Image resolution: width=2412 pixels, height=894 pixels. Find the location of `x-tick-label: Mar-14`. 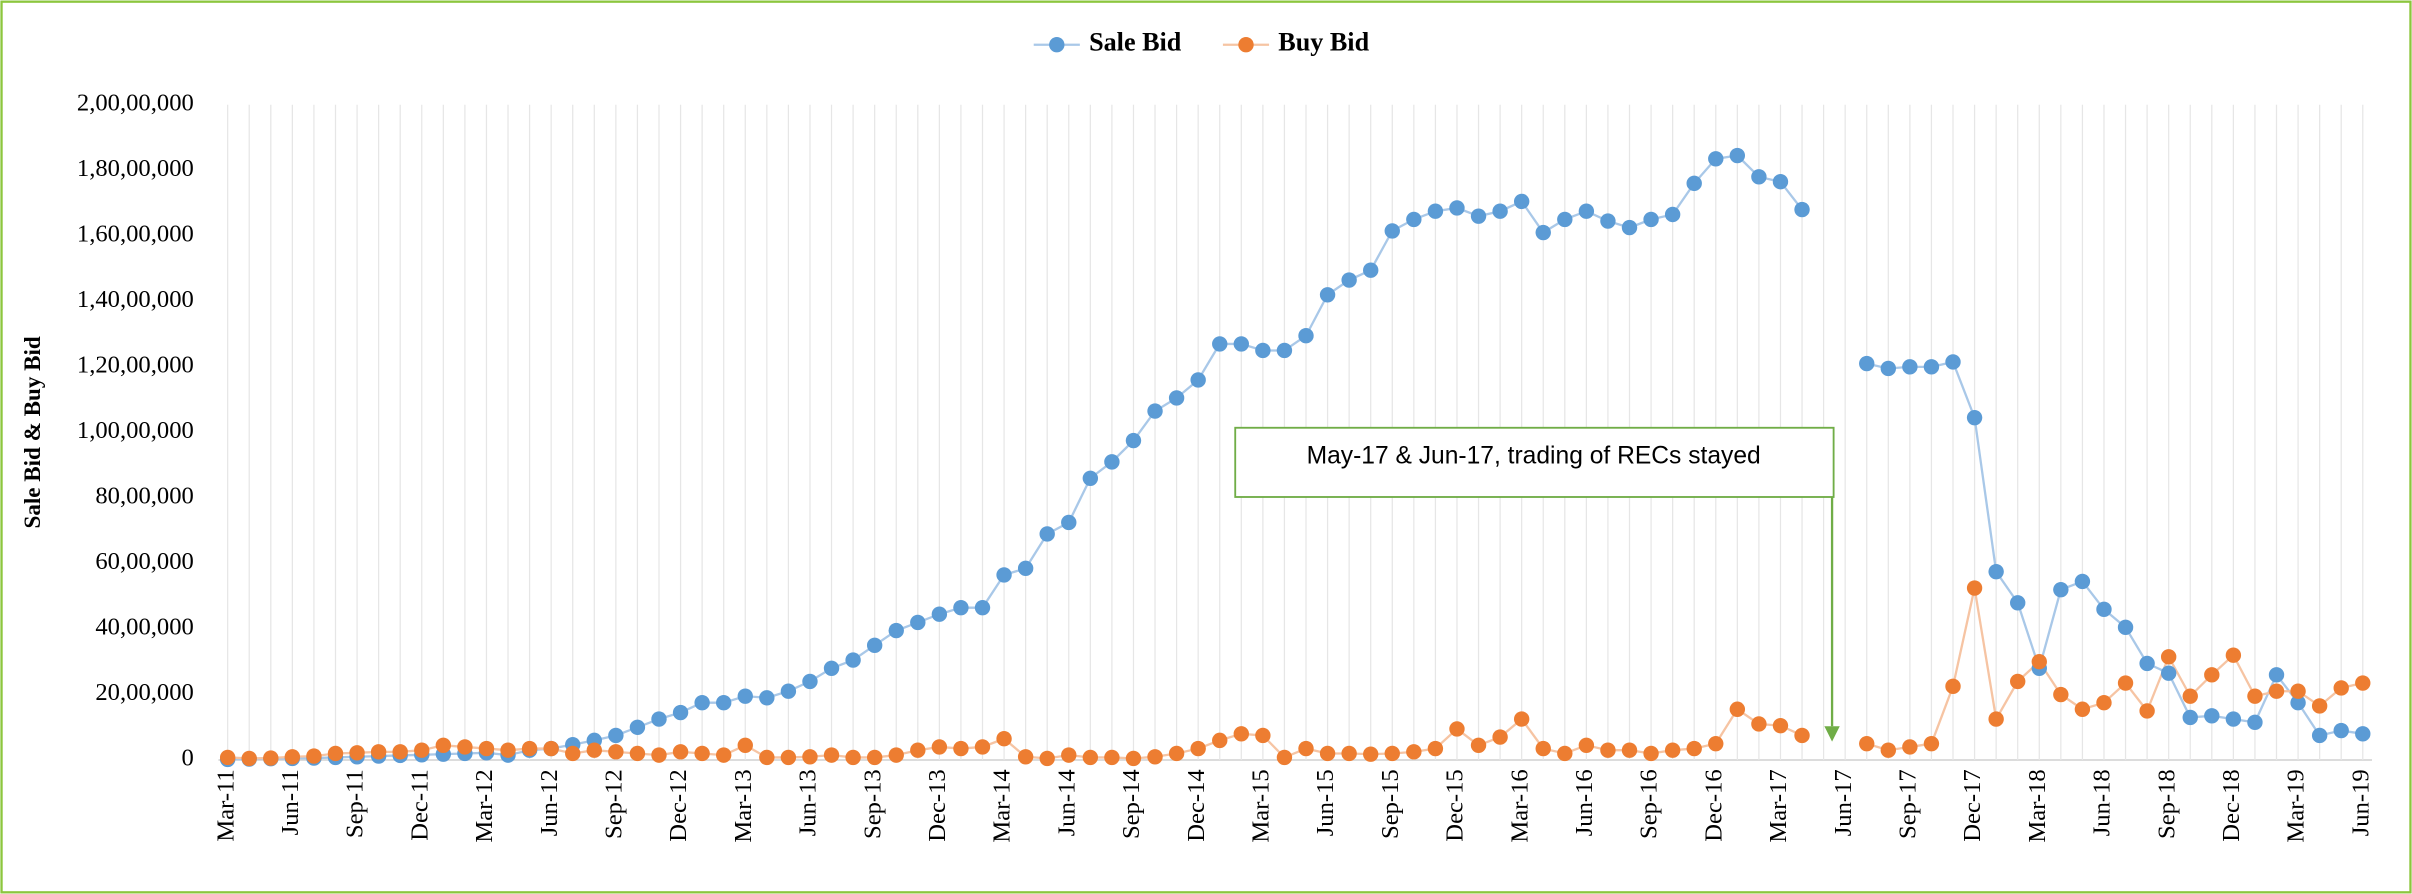

x-tick-label: Mar-14 is located at coordinates (1002, 805).